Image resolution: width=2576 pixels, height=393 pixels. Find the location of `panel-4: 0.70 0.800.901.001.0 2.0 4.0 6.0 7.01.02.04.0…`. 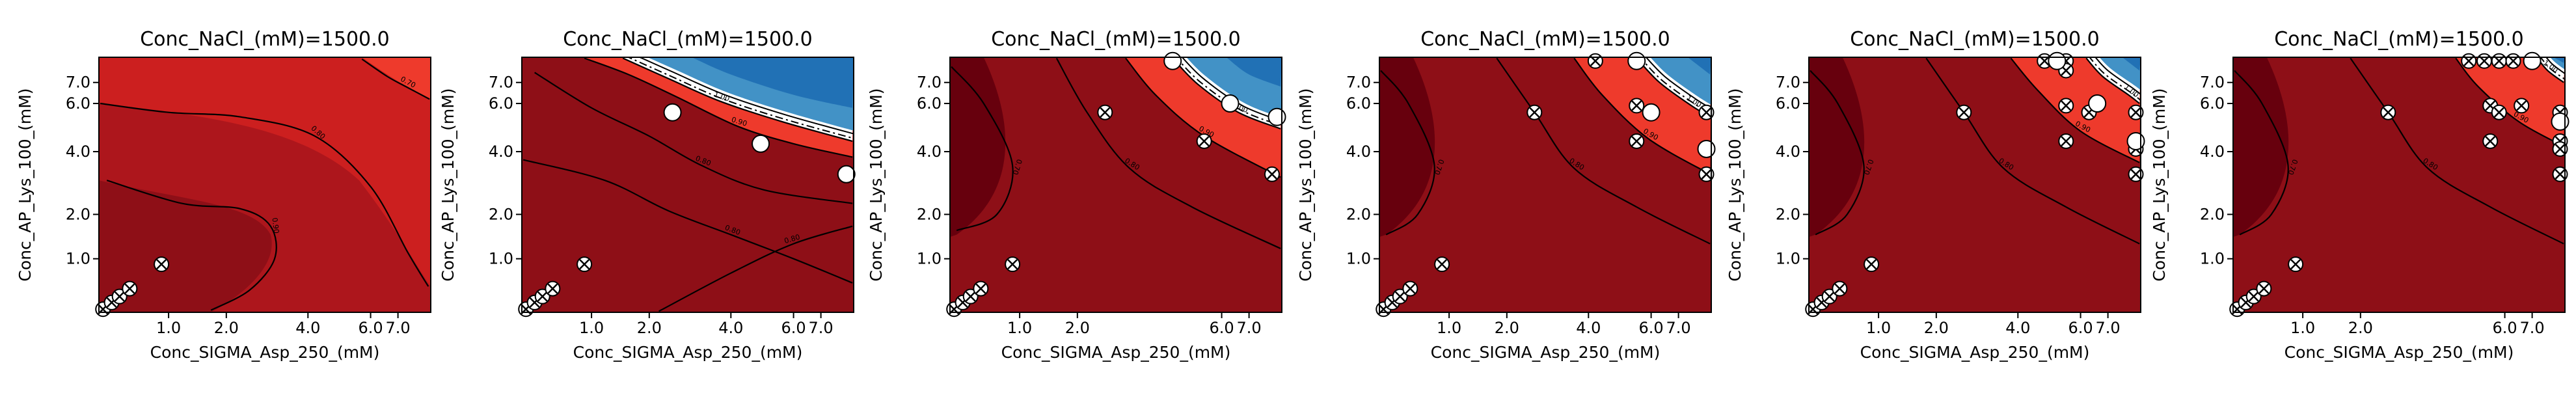

panel-4: 0.70 0.800.901.001.0 2.0 4.0 6.0 7.01.02.04.0… is located at coordinates (1506, 195).